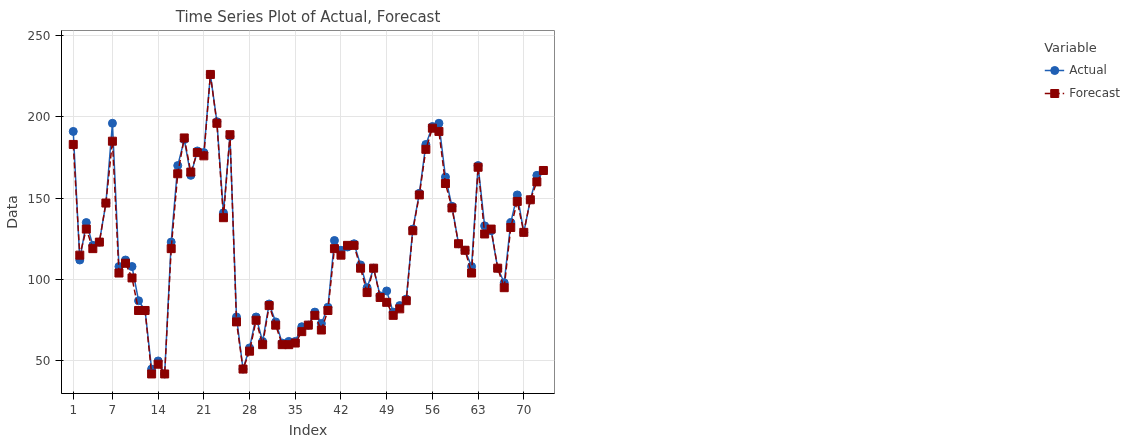 Image resolution: width=1140 pixels, height=446 pixels. What do you see at coordinates (387, 409) in the screenshot?
I see `x-tick-label: 49` at bounding box center [387, 409].